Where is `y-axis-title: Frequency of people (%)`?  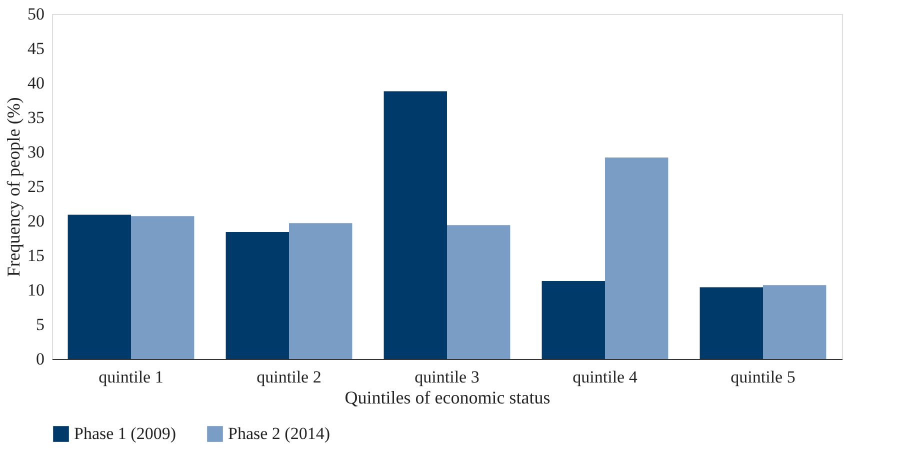
y-axis-title: Frequency of people (%) is located at coordinates (14, 187).